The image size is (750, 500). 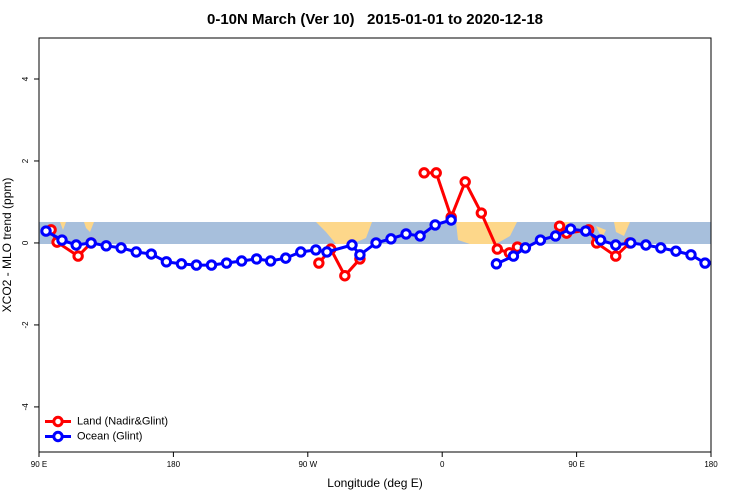 I want to click on y-tick-label: 0, so click(x=25, y=242).